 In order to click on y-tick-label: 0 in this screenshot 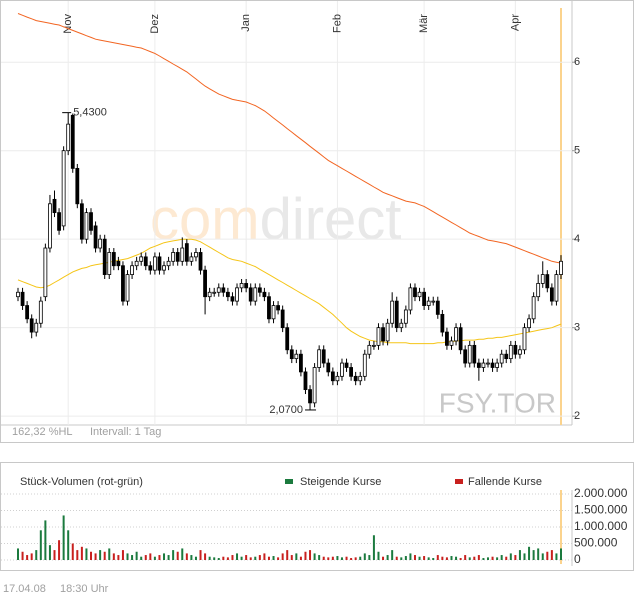, I will do `click(577, 559)`.